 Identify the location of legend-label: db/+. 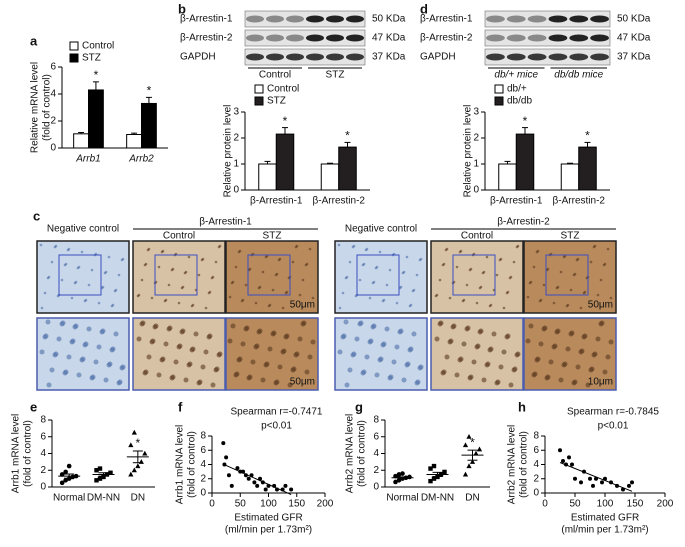
(517, 89).